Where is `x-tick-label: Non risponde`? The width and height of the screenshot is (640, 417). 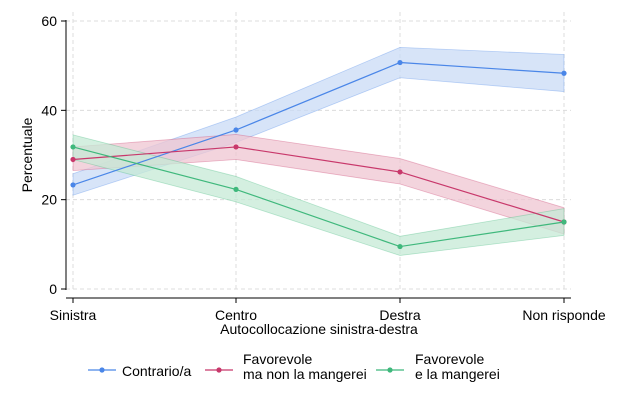
x-tick-label: Non risponde is located at coordinates (563, 315).